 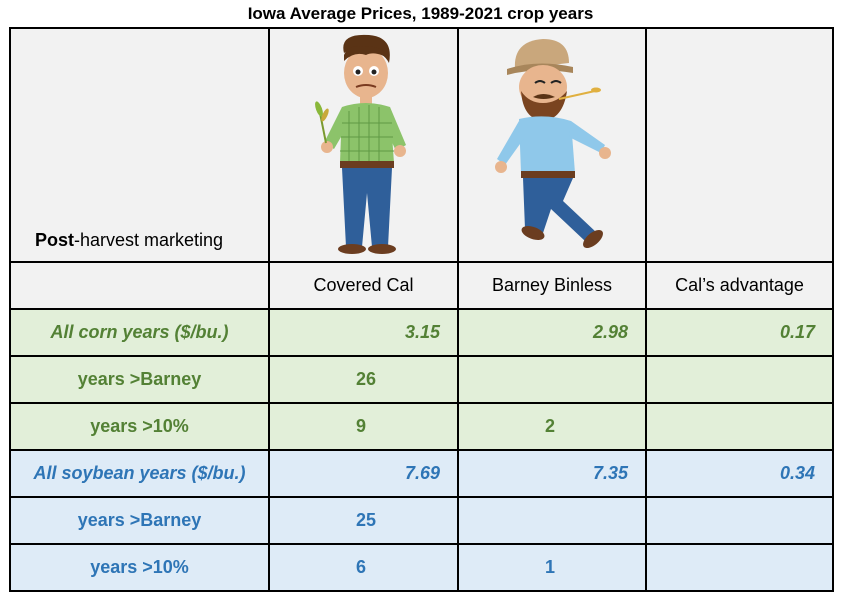 I want to click on cal-value: 25, so click(x=363, y=520).